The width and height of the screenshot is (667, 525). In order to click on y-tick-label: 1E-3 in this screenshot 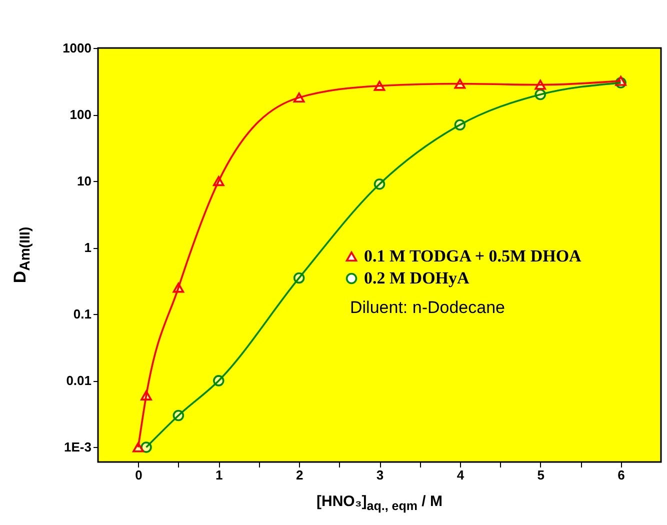, I will do `click(78, 447)`.